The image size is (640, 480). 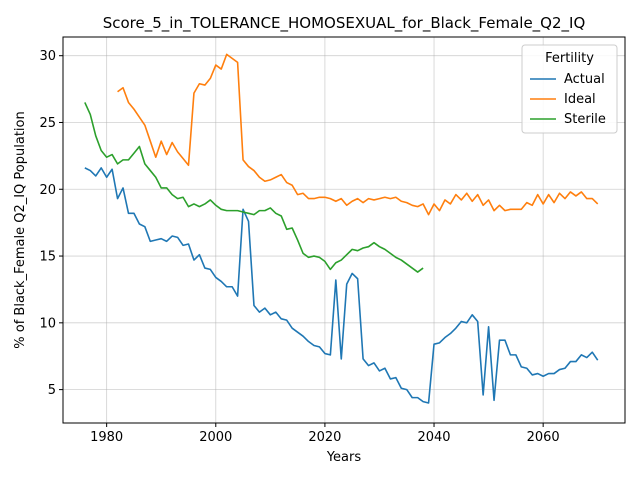 What do you see at coordinates (52, 390) in the screenshot?
I see `y-tick-label: 5` at bounding box center [52, 390].